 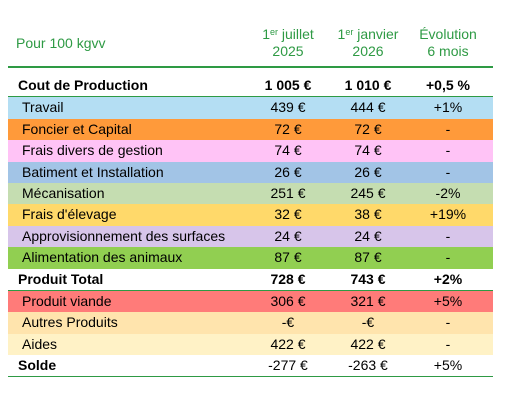 I want to click on table-row: Travail 439 €444 € +1%, so click(x=250, y=108).